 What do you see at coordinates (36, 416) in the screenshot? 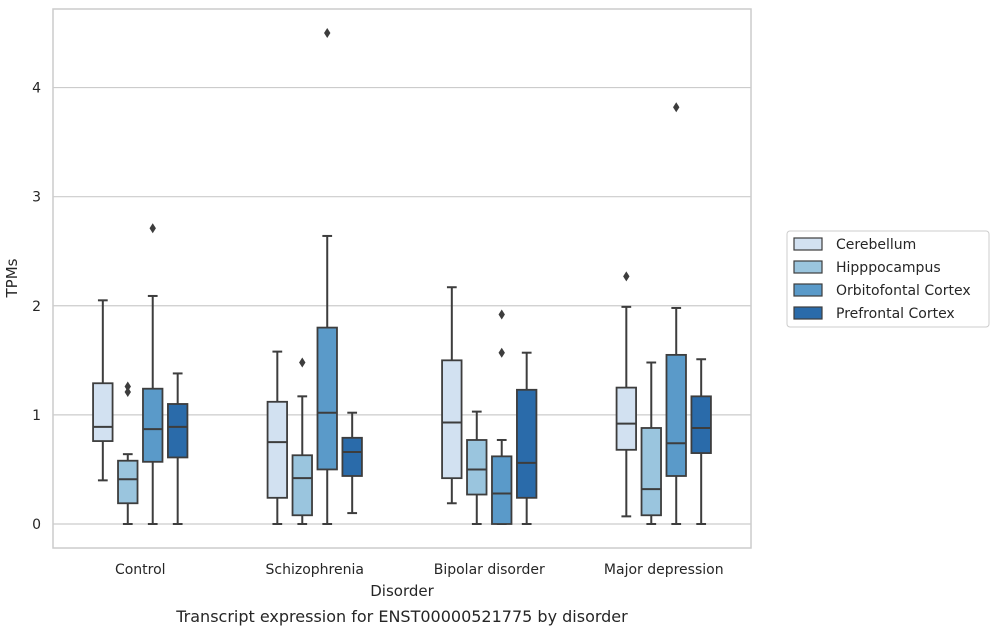
I see `y-tick-label: 1` at bounding box center [36, 416].